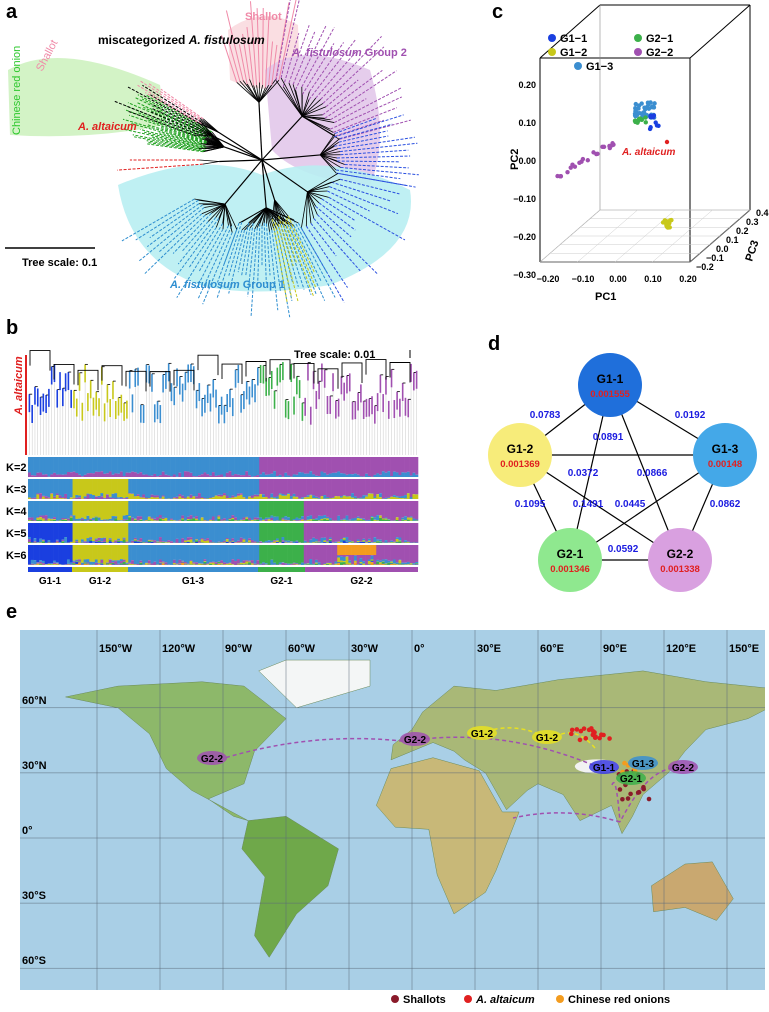  What do you see at coordinates (16, 534) in the screenshot?
I see `k-label: K=5` at bounding box center [16, 534].